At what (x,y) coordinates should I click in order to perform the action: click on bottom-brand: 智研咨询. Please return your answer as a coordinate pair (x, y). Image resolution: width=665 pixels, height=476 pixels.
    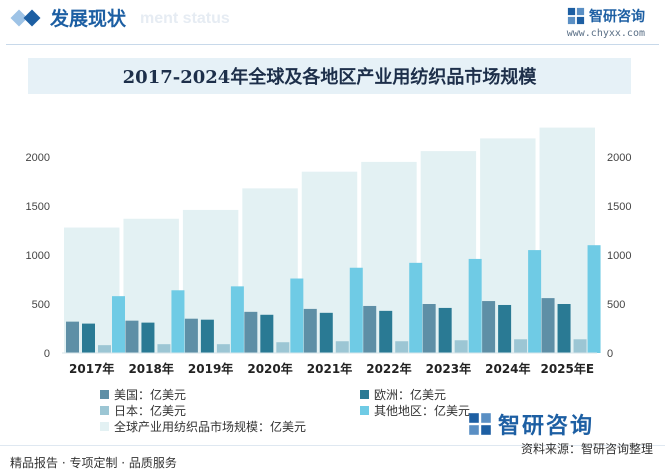
    Looking at the image, I should click on (531, 424).